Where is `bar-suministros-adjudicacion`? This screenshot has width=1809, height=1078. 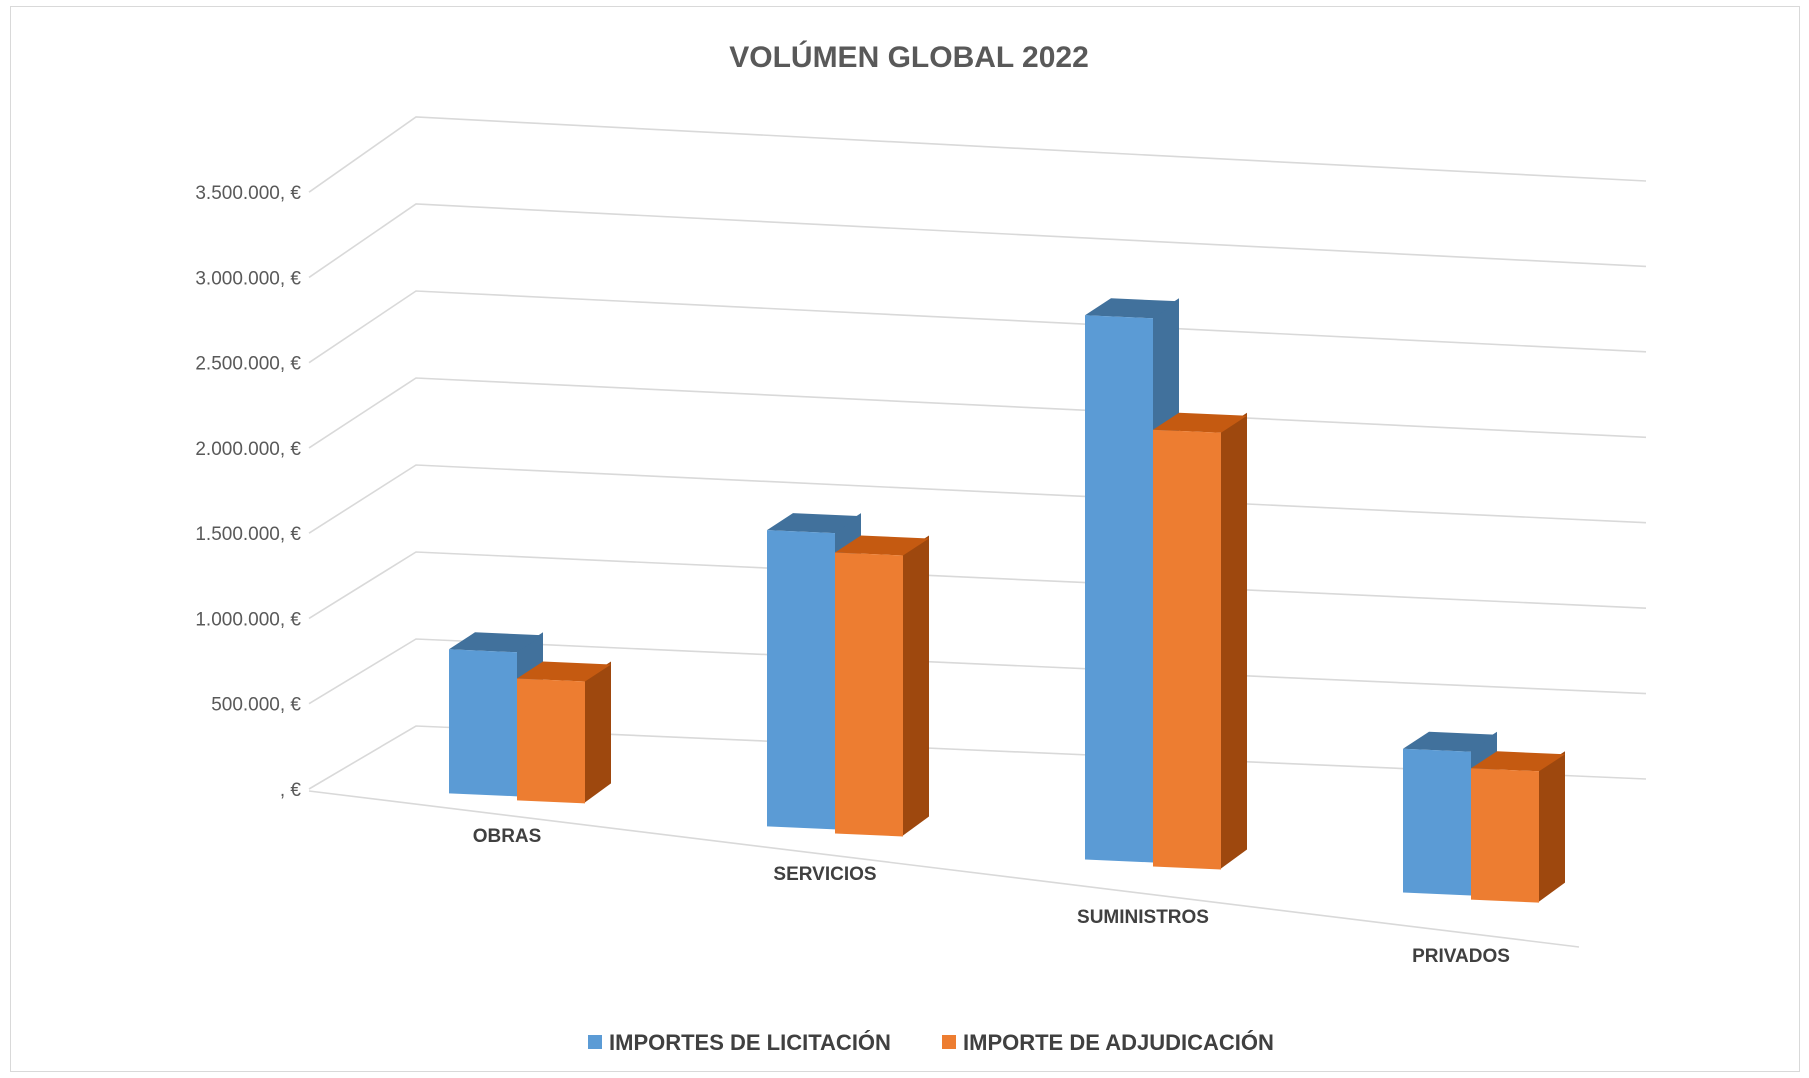
bar-suministros-adjudicacion is located at coordinates (1200, 641).